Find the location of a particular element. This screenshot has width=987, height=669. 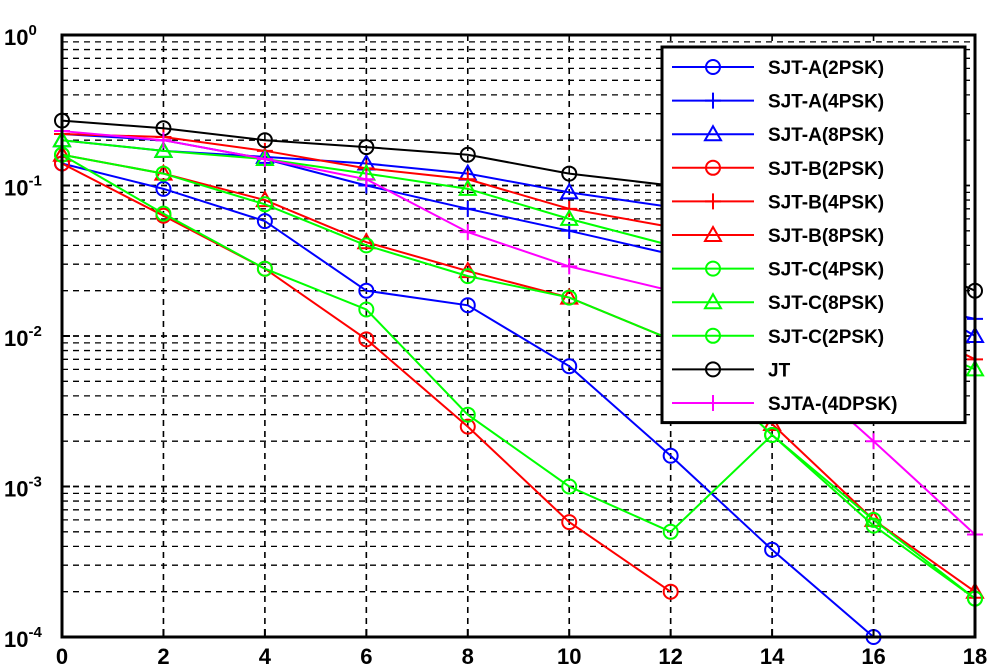

x-tick-label: 16 is located at coordinates (873, 656).